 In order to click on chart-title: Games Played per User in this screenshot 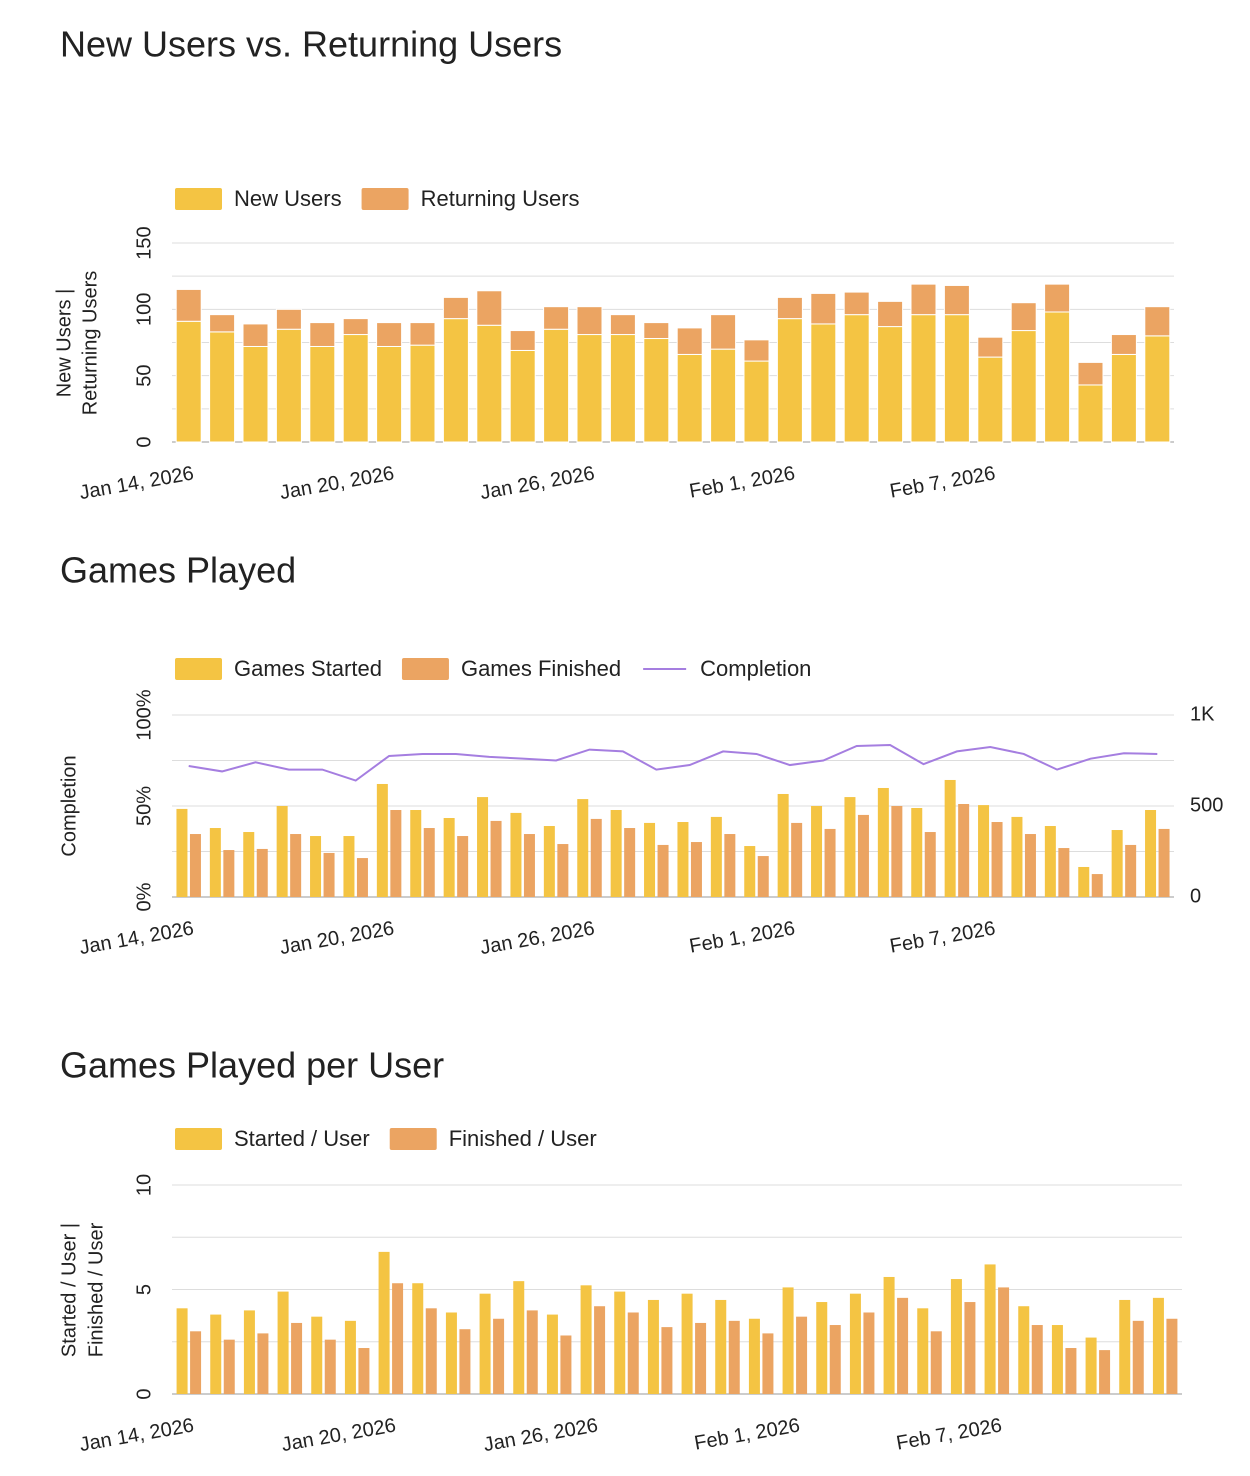, I will do `click(252, 1065)`.